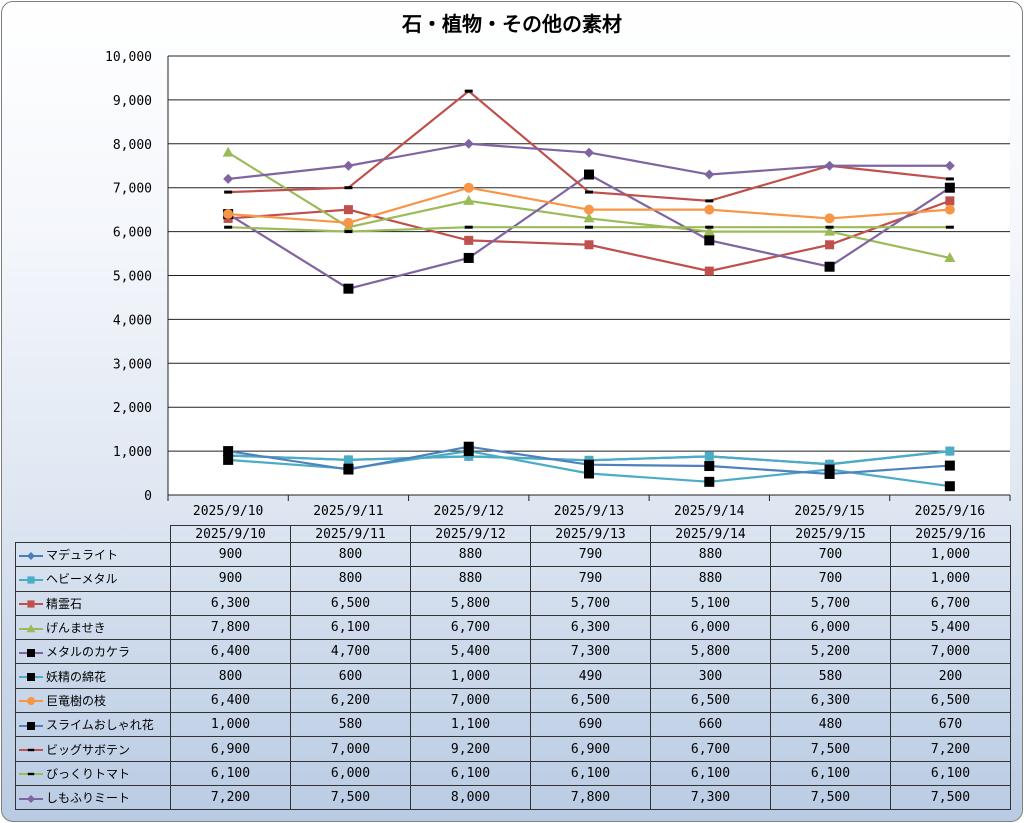 This screenshot has height=823, width=1024. What do you see at coordinates (82, 579) in the screenshot?
I see `series-name: ヘビーメタル` at bounding box center [82, 579].